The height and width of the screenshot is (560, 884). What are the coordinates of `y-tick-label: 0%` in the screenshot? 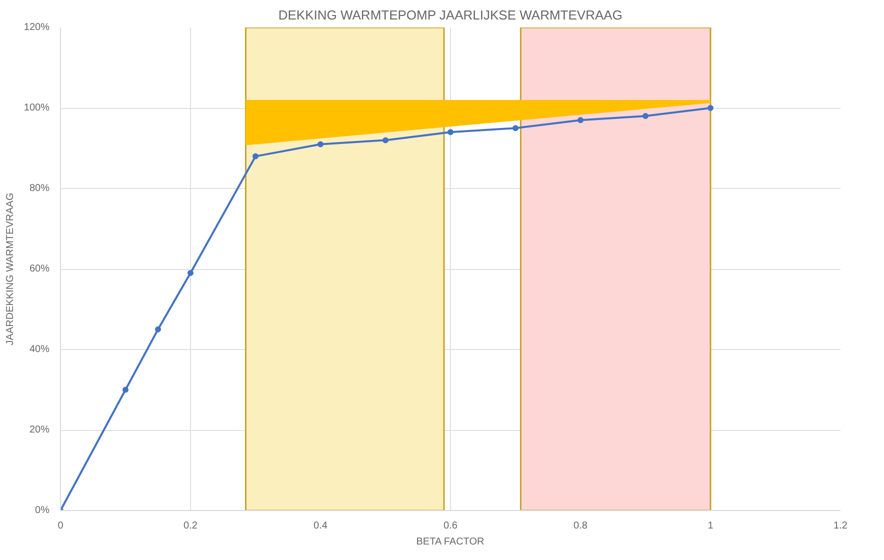 It's located at (42, 510).